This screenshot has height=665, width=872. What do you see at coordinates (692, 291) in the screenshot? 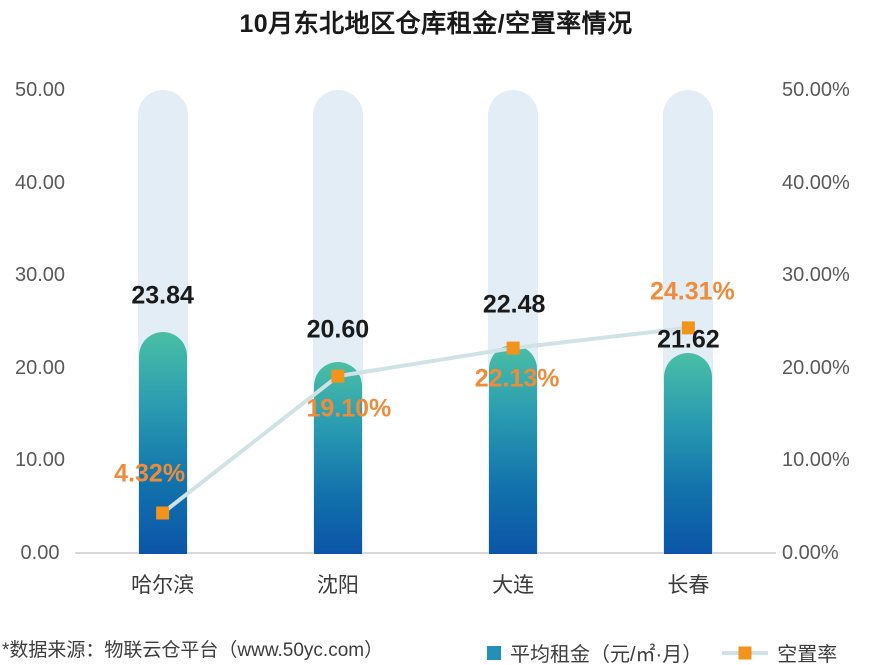
I see `vacancy-value-label: 24.31%` at bounding box center [692, 291].